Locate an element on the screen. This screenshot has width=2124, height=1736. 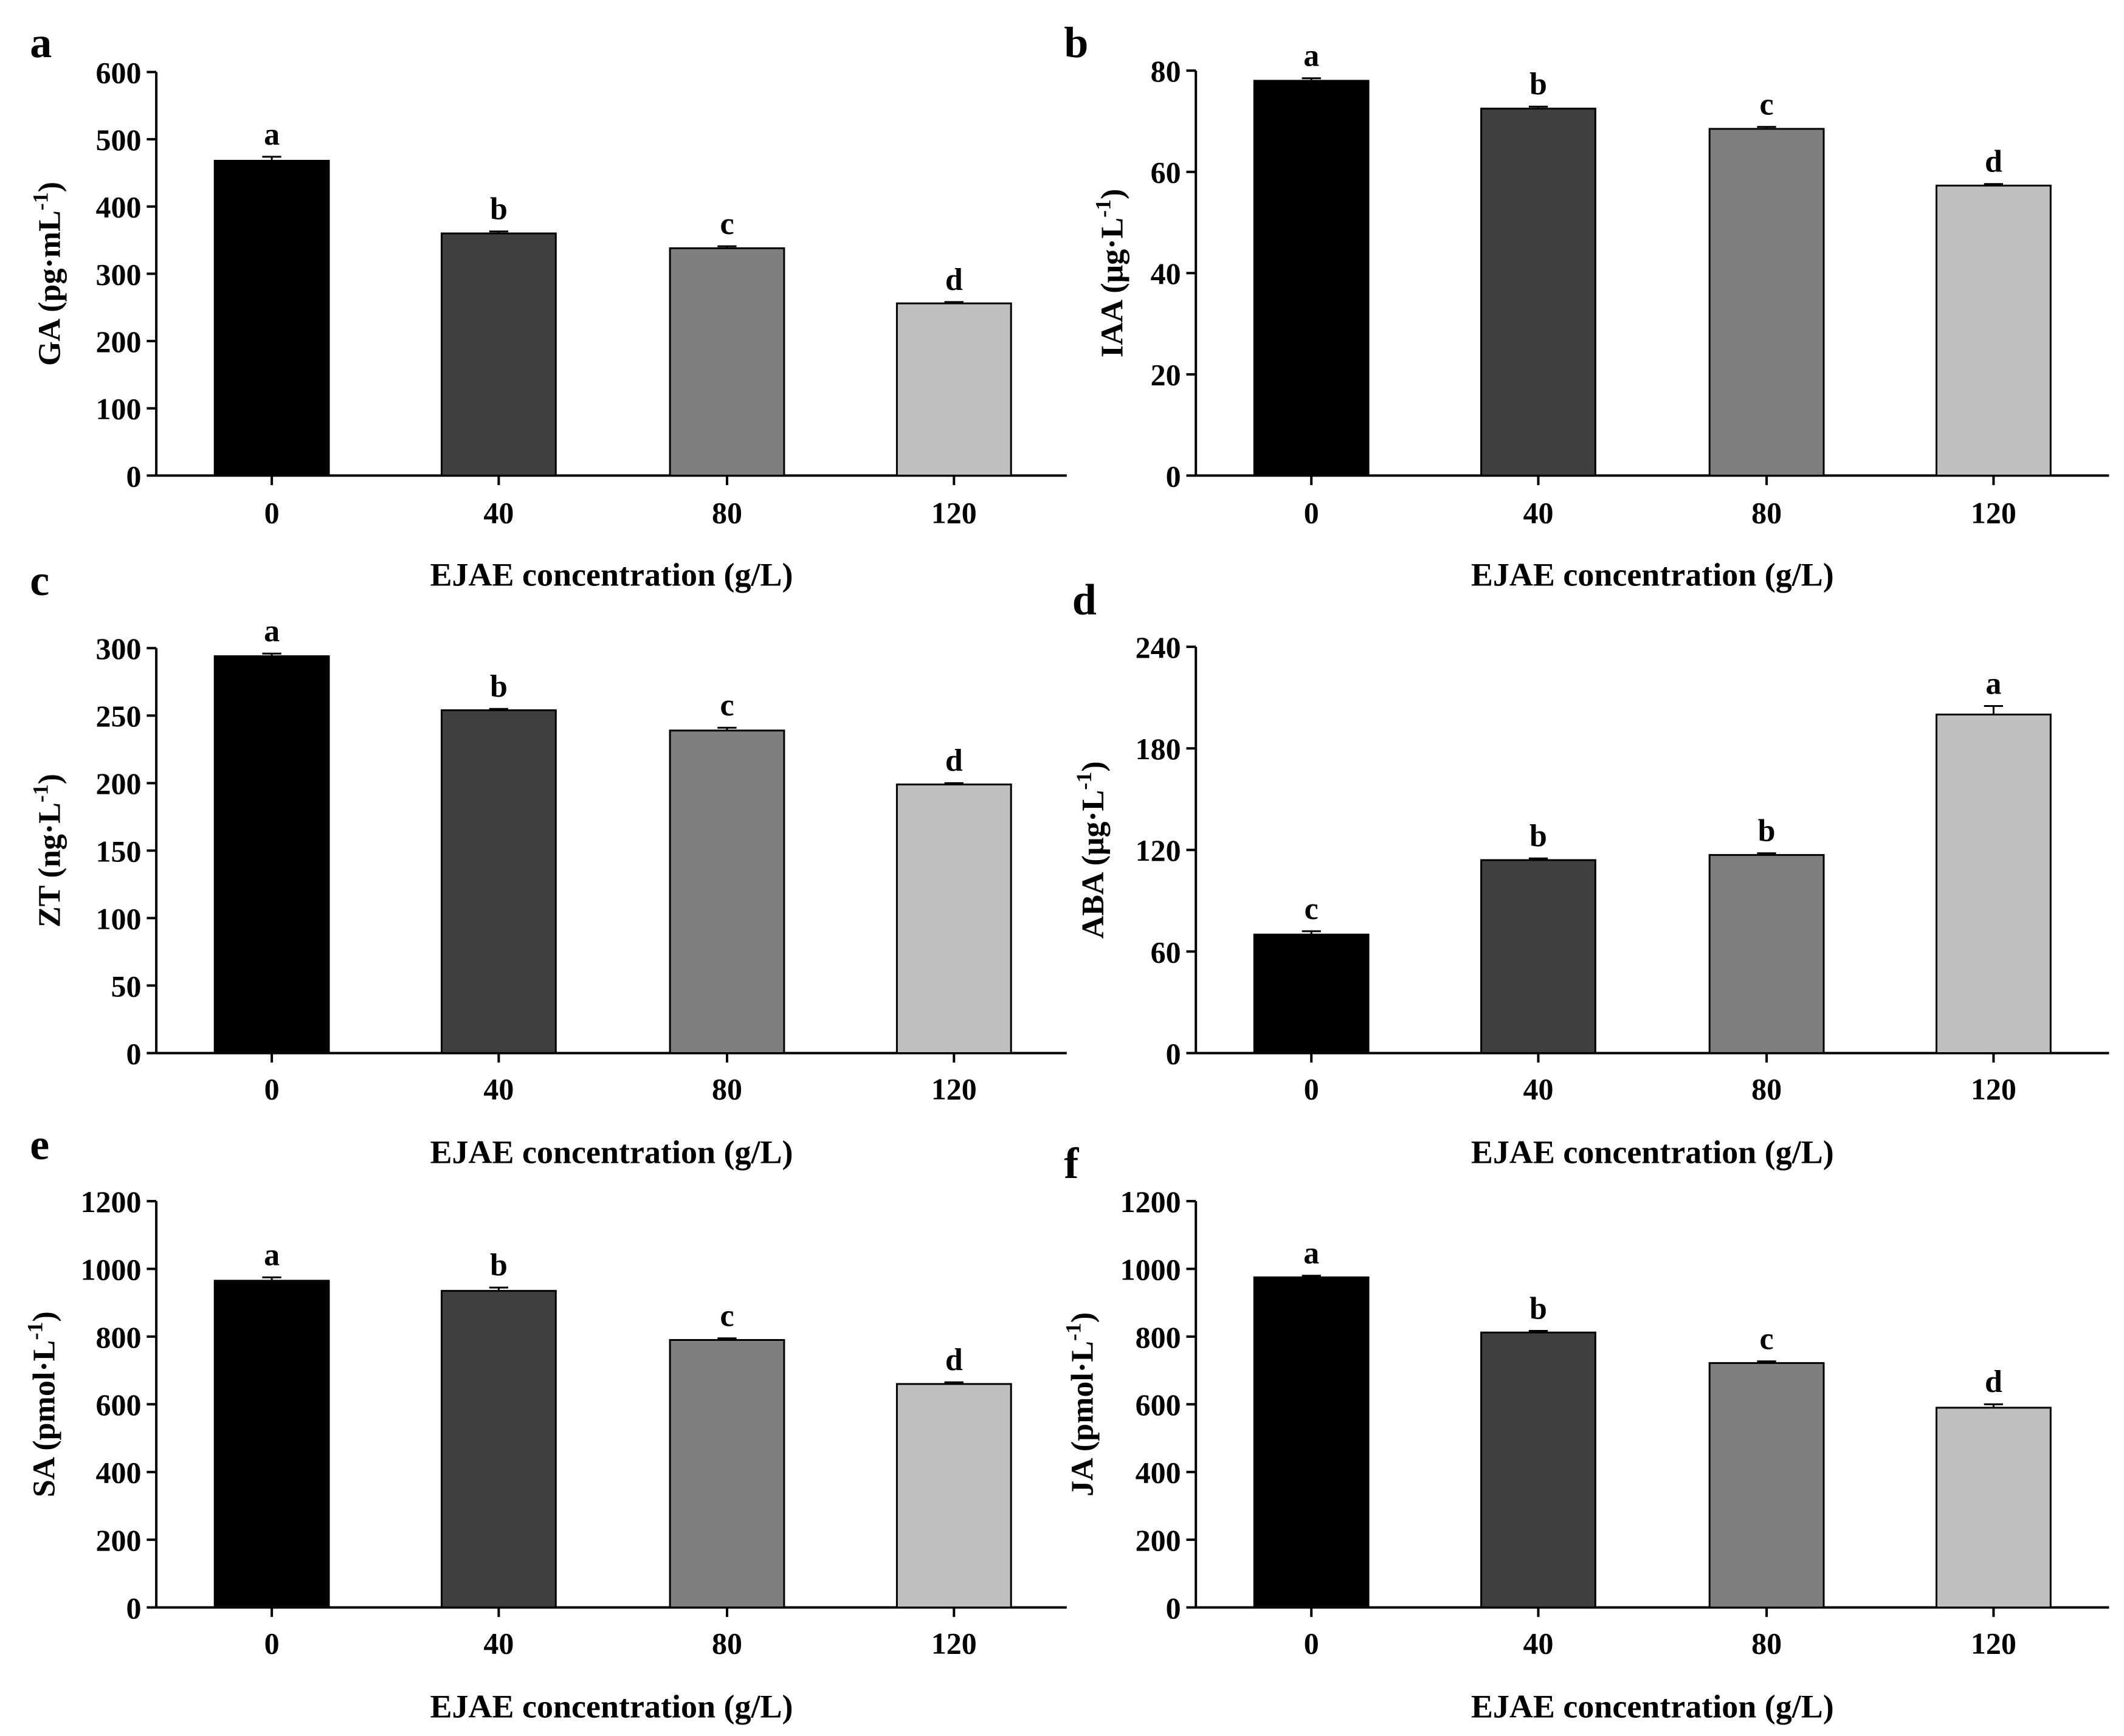
y-tick-label: 600 is located at coordinates (119, 1405).